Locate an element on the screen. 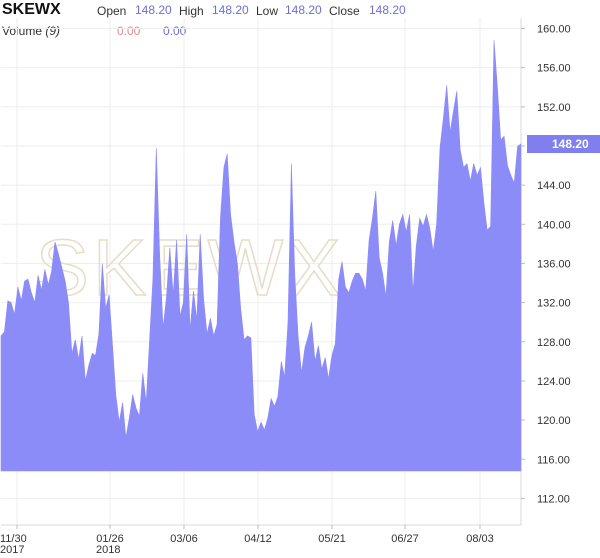  y-tick-label: 160.00 is located at coordinates (554, 30).